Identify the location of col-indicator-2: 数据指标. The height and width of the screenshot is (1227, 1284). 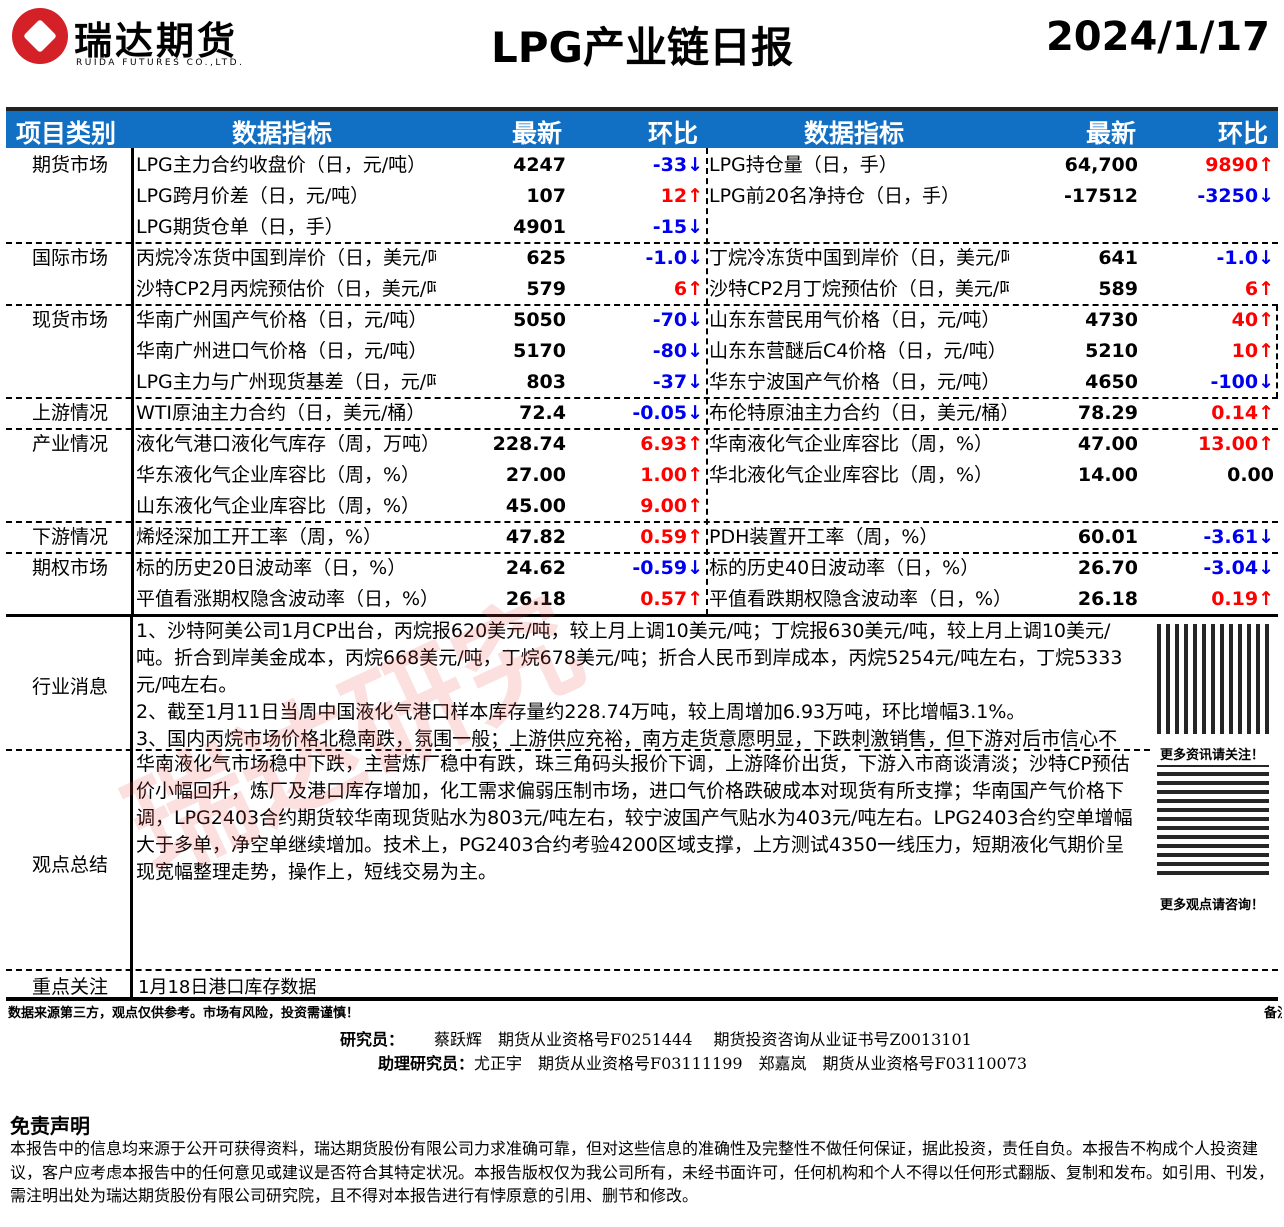
(854, 133).